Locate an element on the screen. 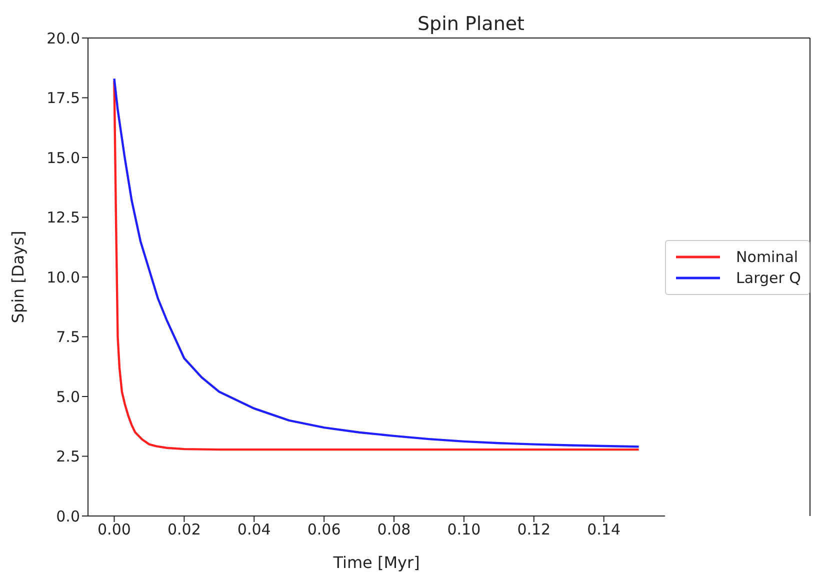  legend-label: Nominal is located at coordinates (767, 257).